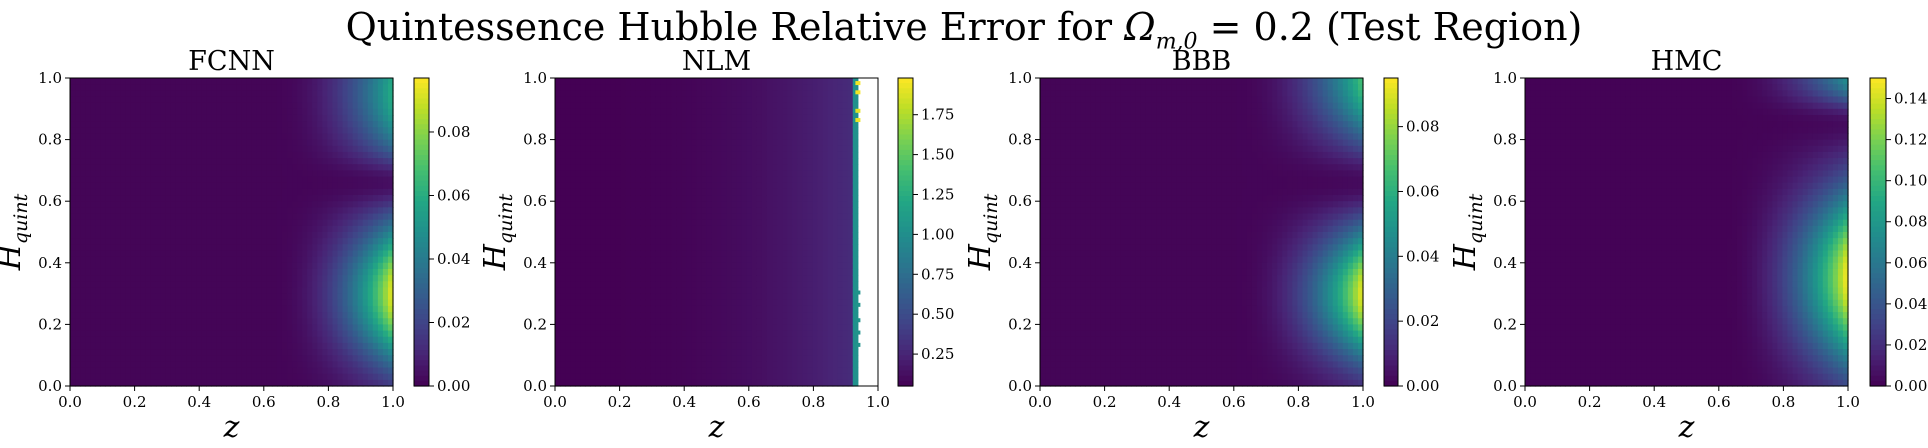 This screenshot has height=448, width=1928. Describe the element at coordinates (421, 229) in the screenshot. I see `colorbar-swatch` at that location.